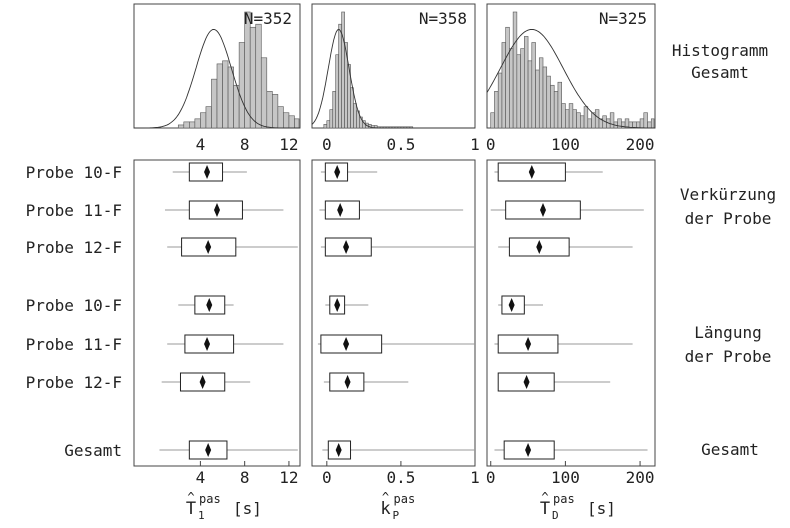 This screenshot has height=528, width=790. I want to click on row-label: Gesamt, so click(93, 450).